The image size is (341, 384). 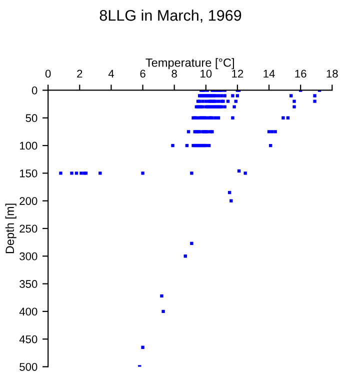 I want to click on x-tick-label: 4, so click(x=111, y=74).